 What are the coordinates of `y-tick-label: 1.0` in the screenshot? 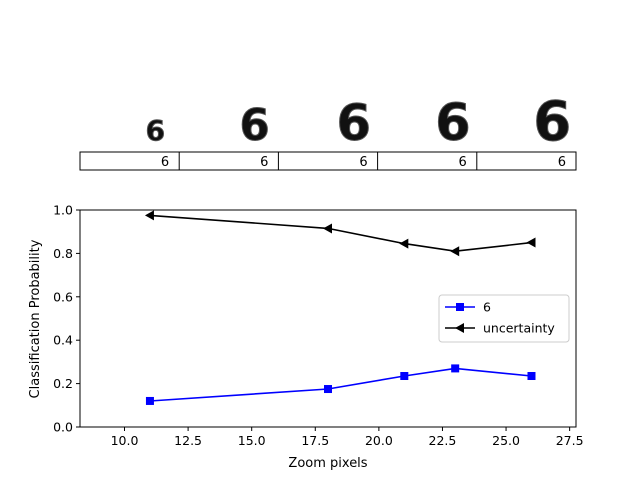 It's located at (63, 210).